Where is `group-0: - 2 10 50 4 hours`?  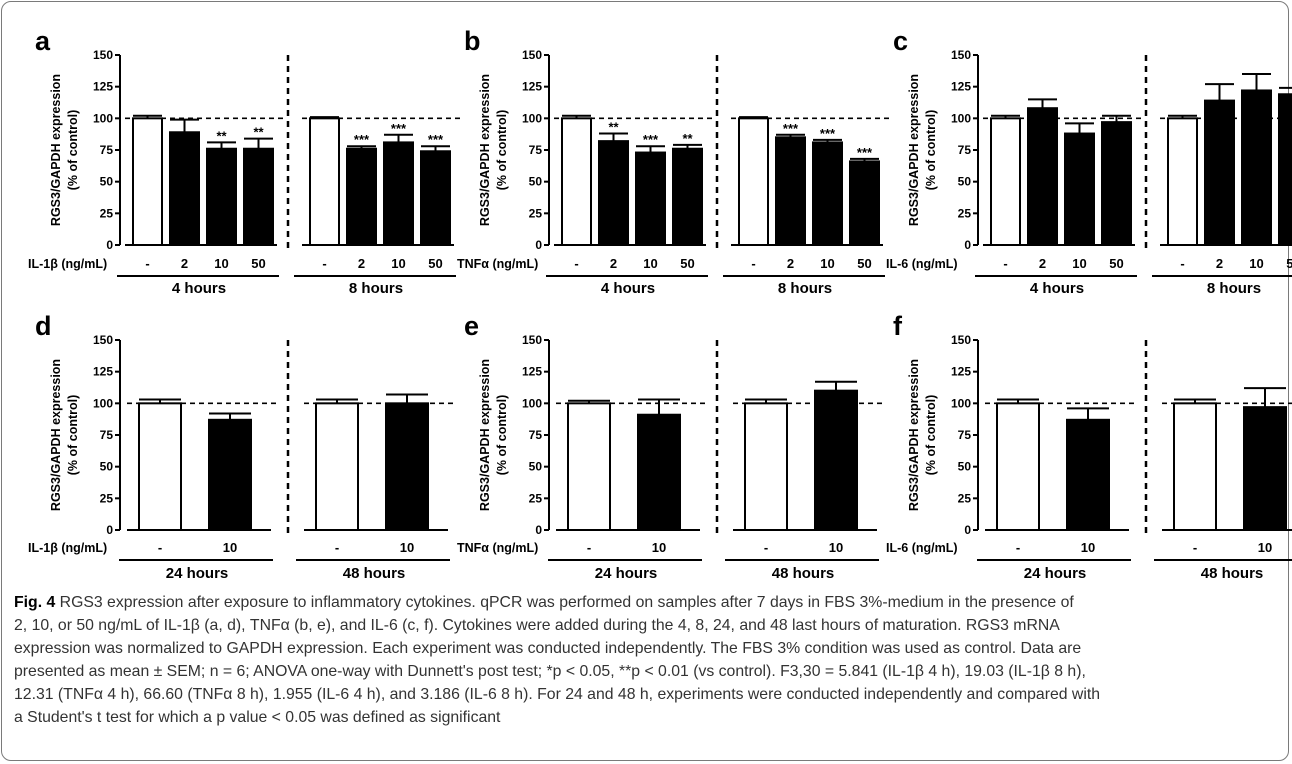 group-0: - 2 10 50 4 hours is located at coordinates (1058, 197).